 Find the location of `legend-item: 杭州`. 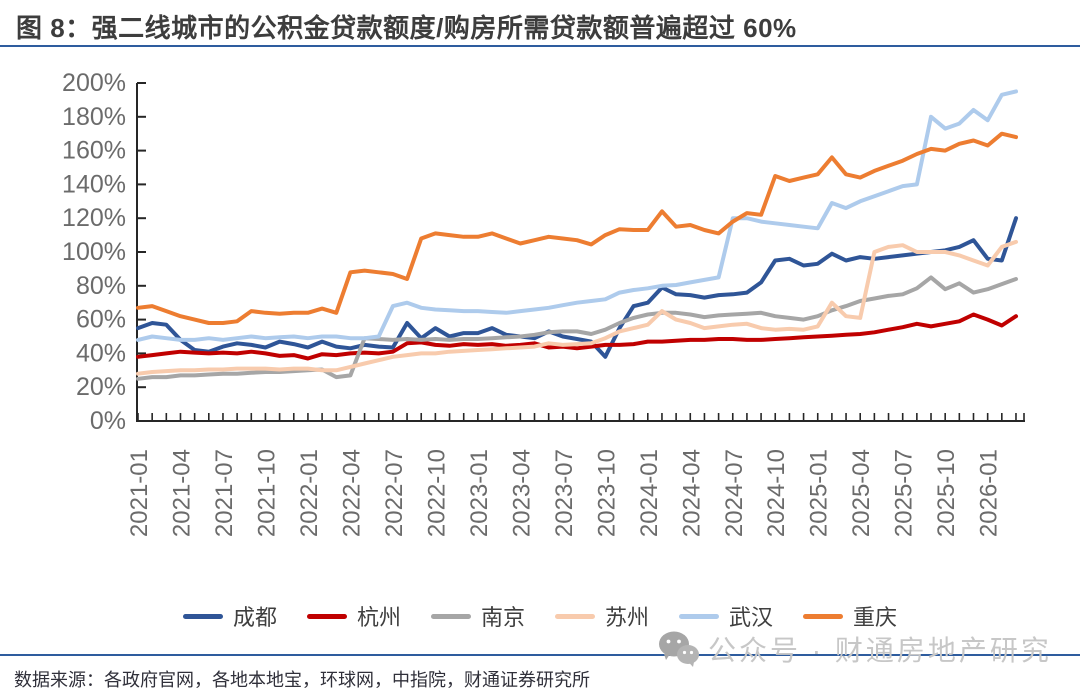

legend-item: 杭州 is located at coordinates (353, 616).